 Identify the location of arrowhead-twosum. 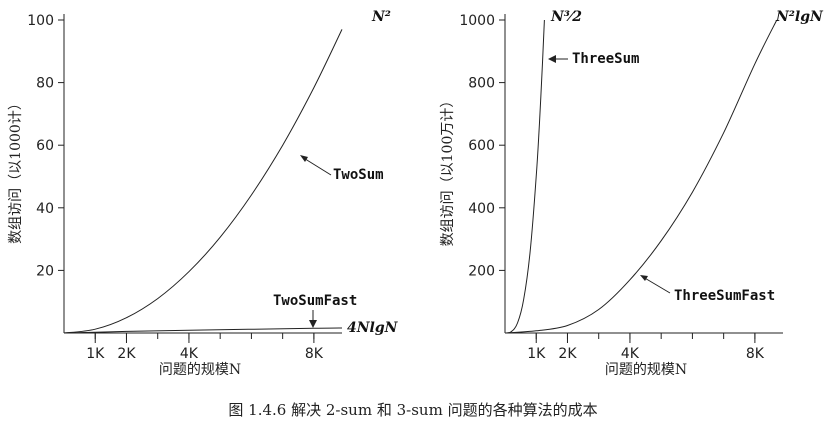
(304, 158).